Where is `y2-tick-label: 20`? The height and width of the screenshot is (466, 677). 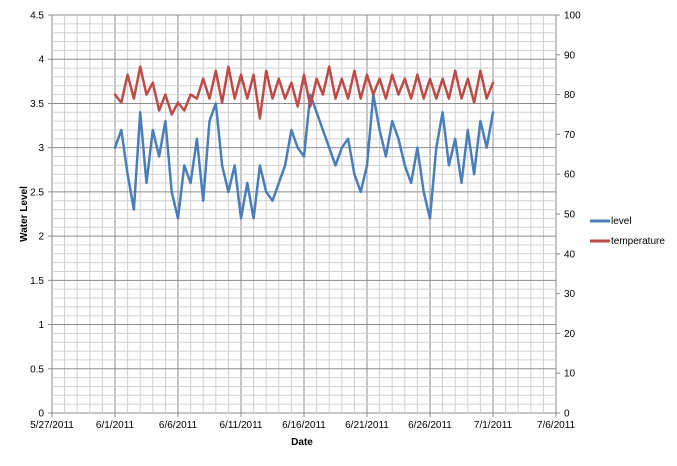 y2-tick-label: 20 is located at coordinates (570, 334).